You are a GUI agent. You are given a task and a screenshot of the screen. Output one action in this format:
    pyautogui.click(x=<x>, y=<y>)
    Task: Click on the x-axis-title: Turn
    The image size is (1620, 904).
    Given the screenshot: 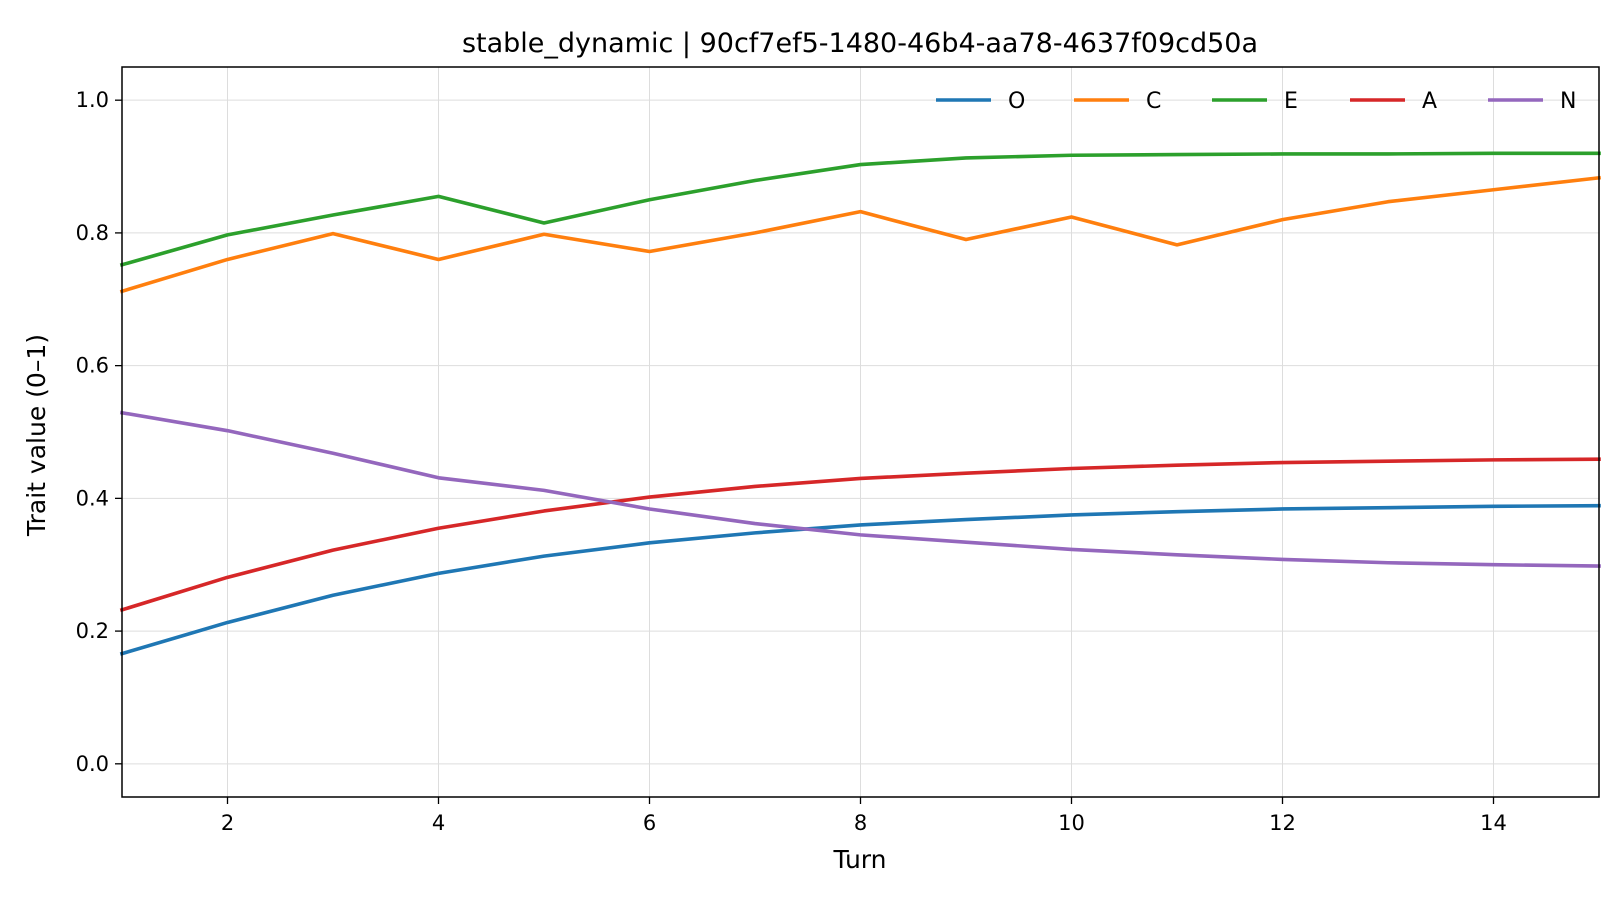 What is the action you would take?
    pyautogui.click(x=859, y=859)
    